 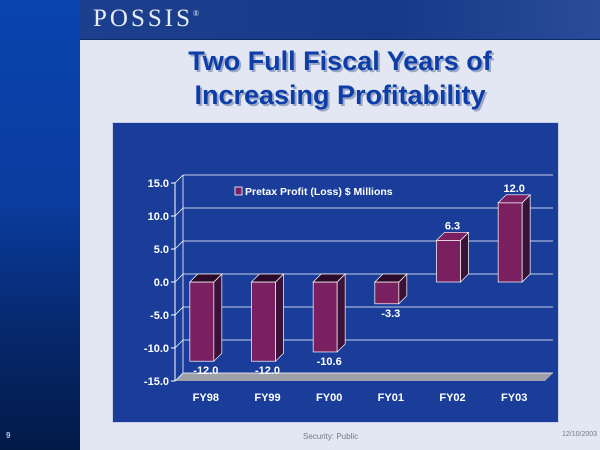 I want to click on data-label: 12.0, so click(x=513, y=189).